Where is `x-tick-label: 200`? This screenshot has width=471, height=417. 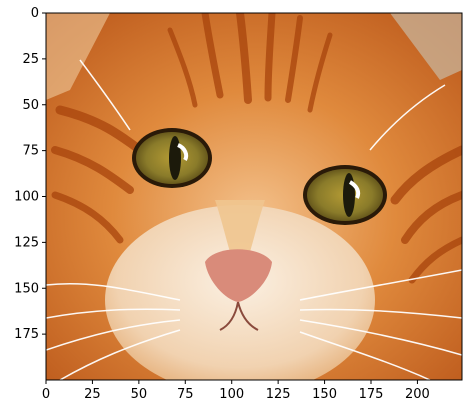
x-tick-label: 200 is located at coordinates (417, 394).